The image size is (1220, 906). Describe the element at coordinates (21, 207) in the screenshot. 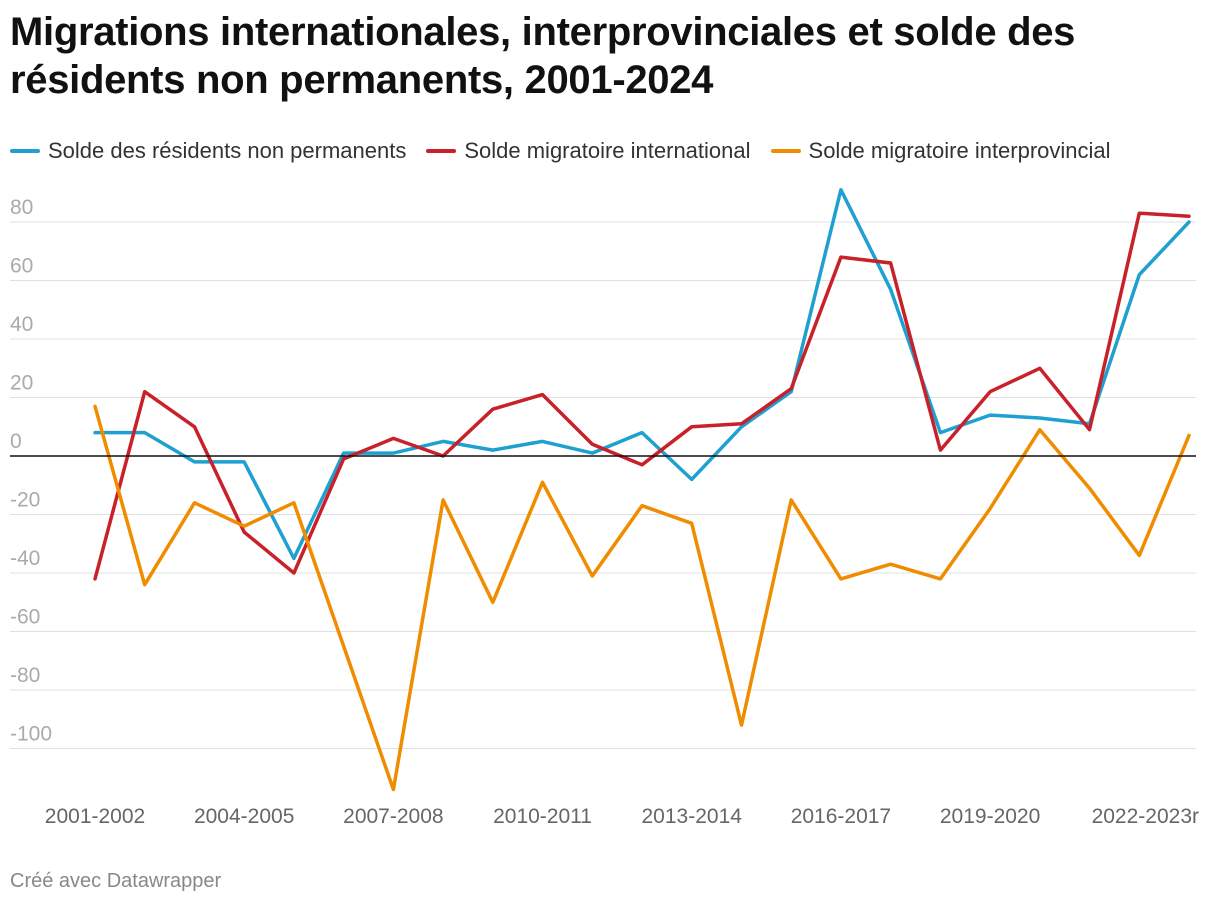

I see `y-tick-label: 80` at that location.